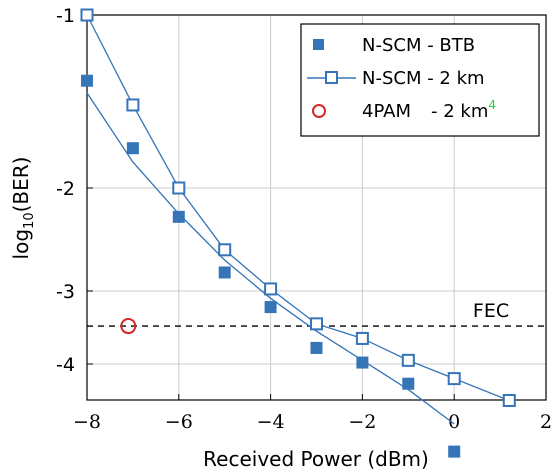  What do you see at coordinates (179, 422) in the screenshot?
I see `x-tick-label: −6` at bounding box center [179, 422].